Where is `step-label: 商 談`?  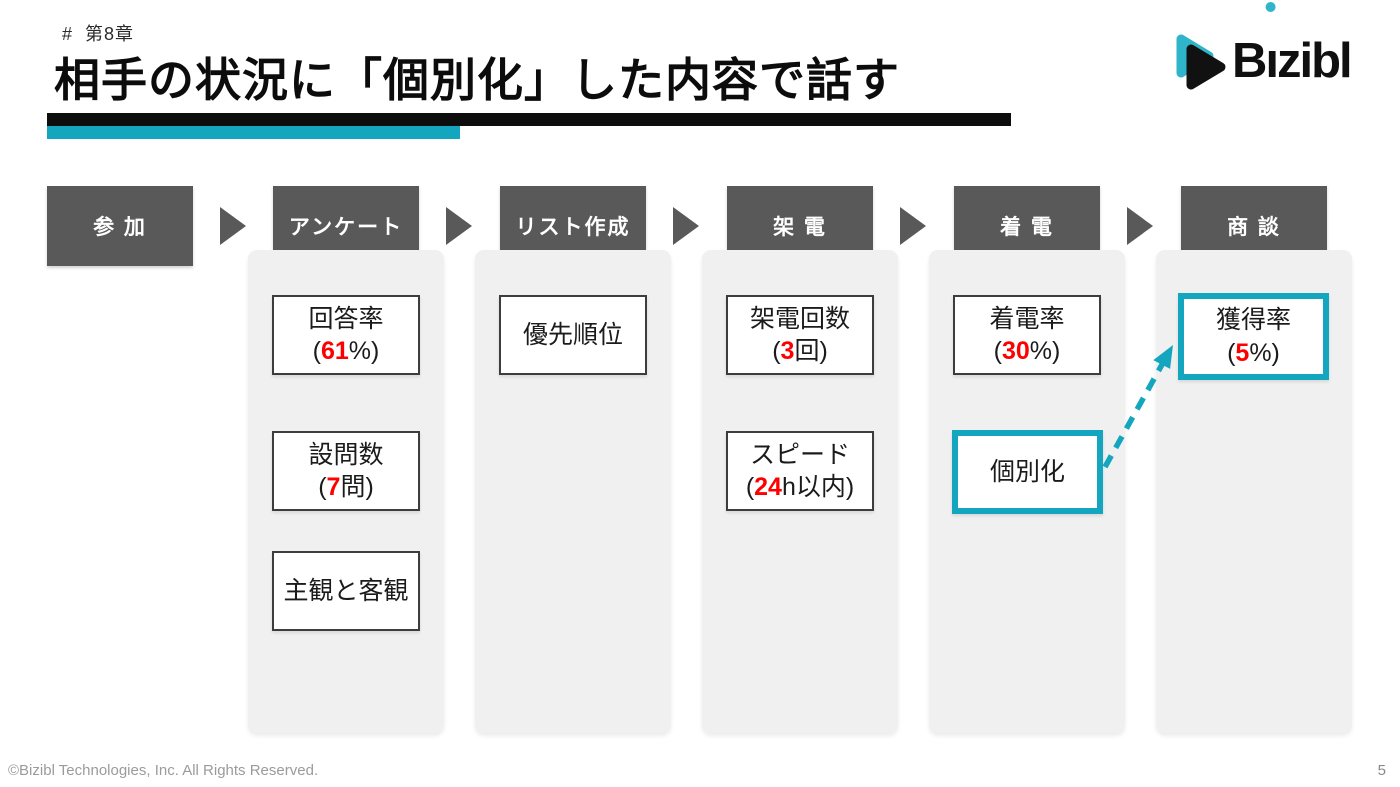 step-label: 商 談 is located at coordinates (1254, 227).